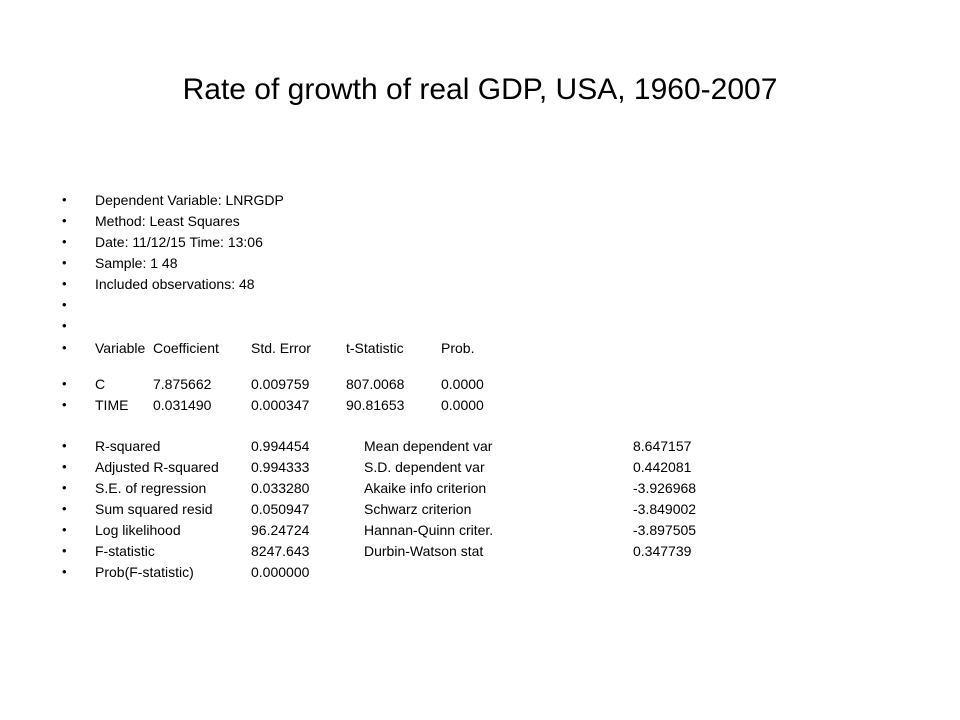 The height and width of the screenshot is (720, 960). Describe the element at coordinates (662, 551) in the screenshot. I see `stat-value: 0.347739` at that location.